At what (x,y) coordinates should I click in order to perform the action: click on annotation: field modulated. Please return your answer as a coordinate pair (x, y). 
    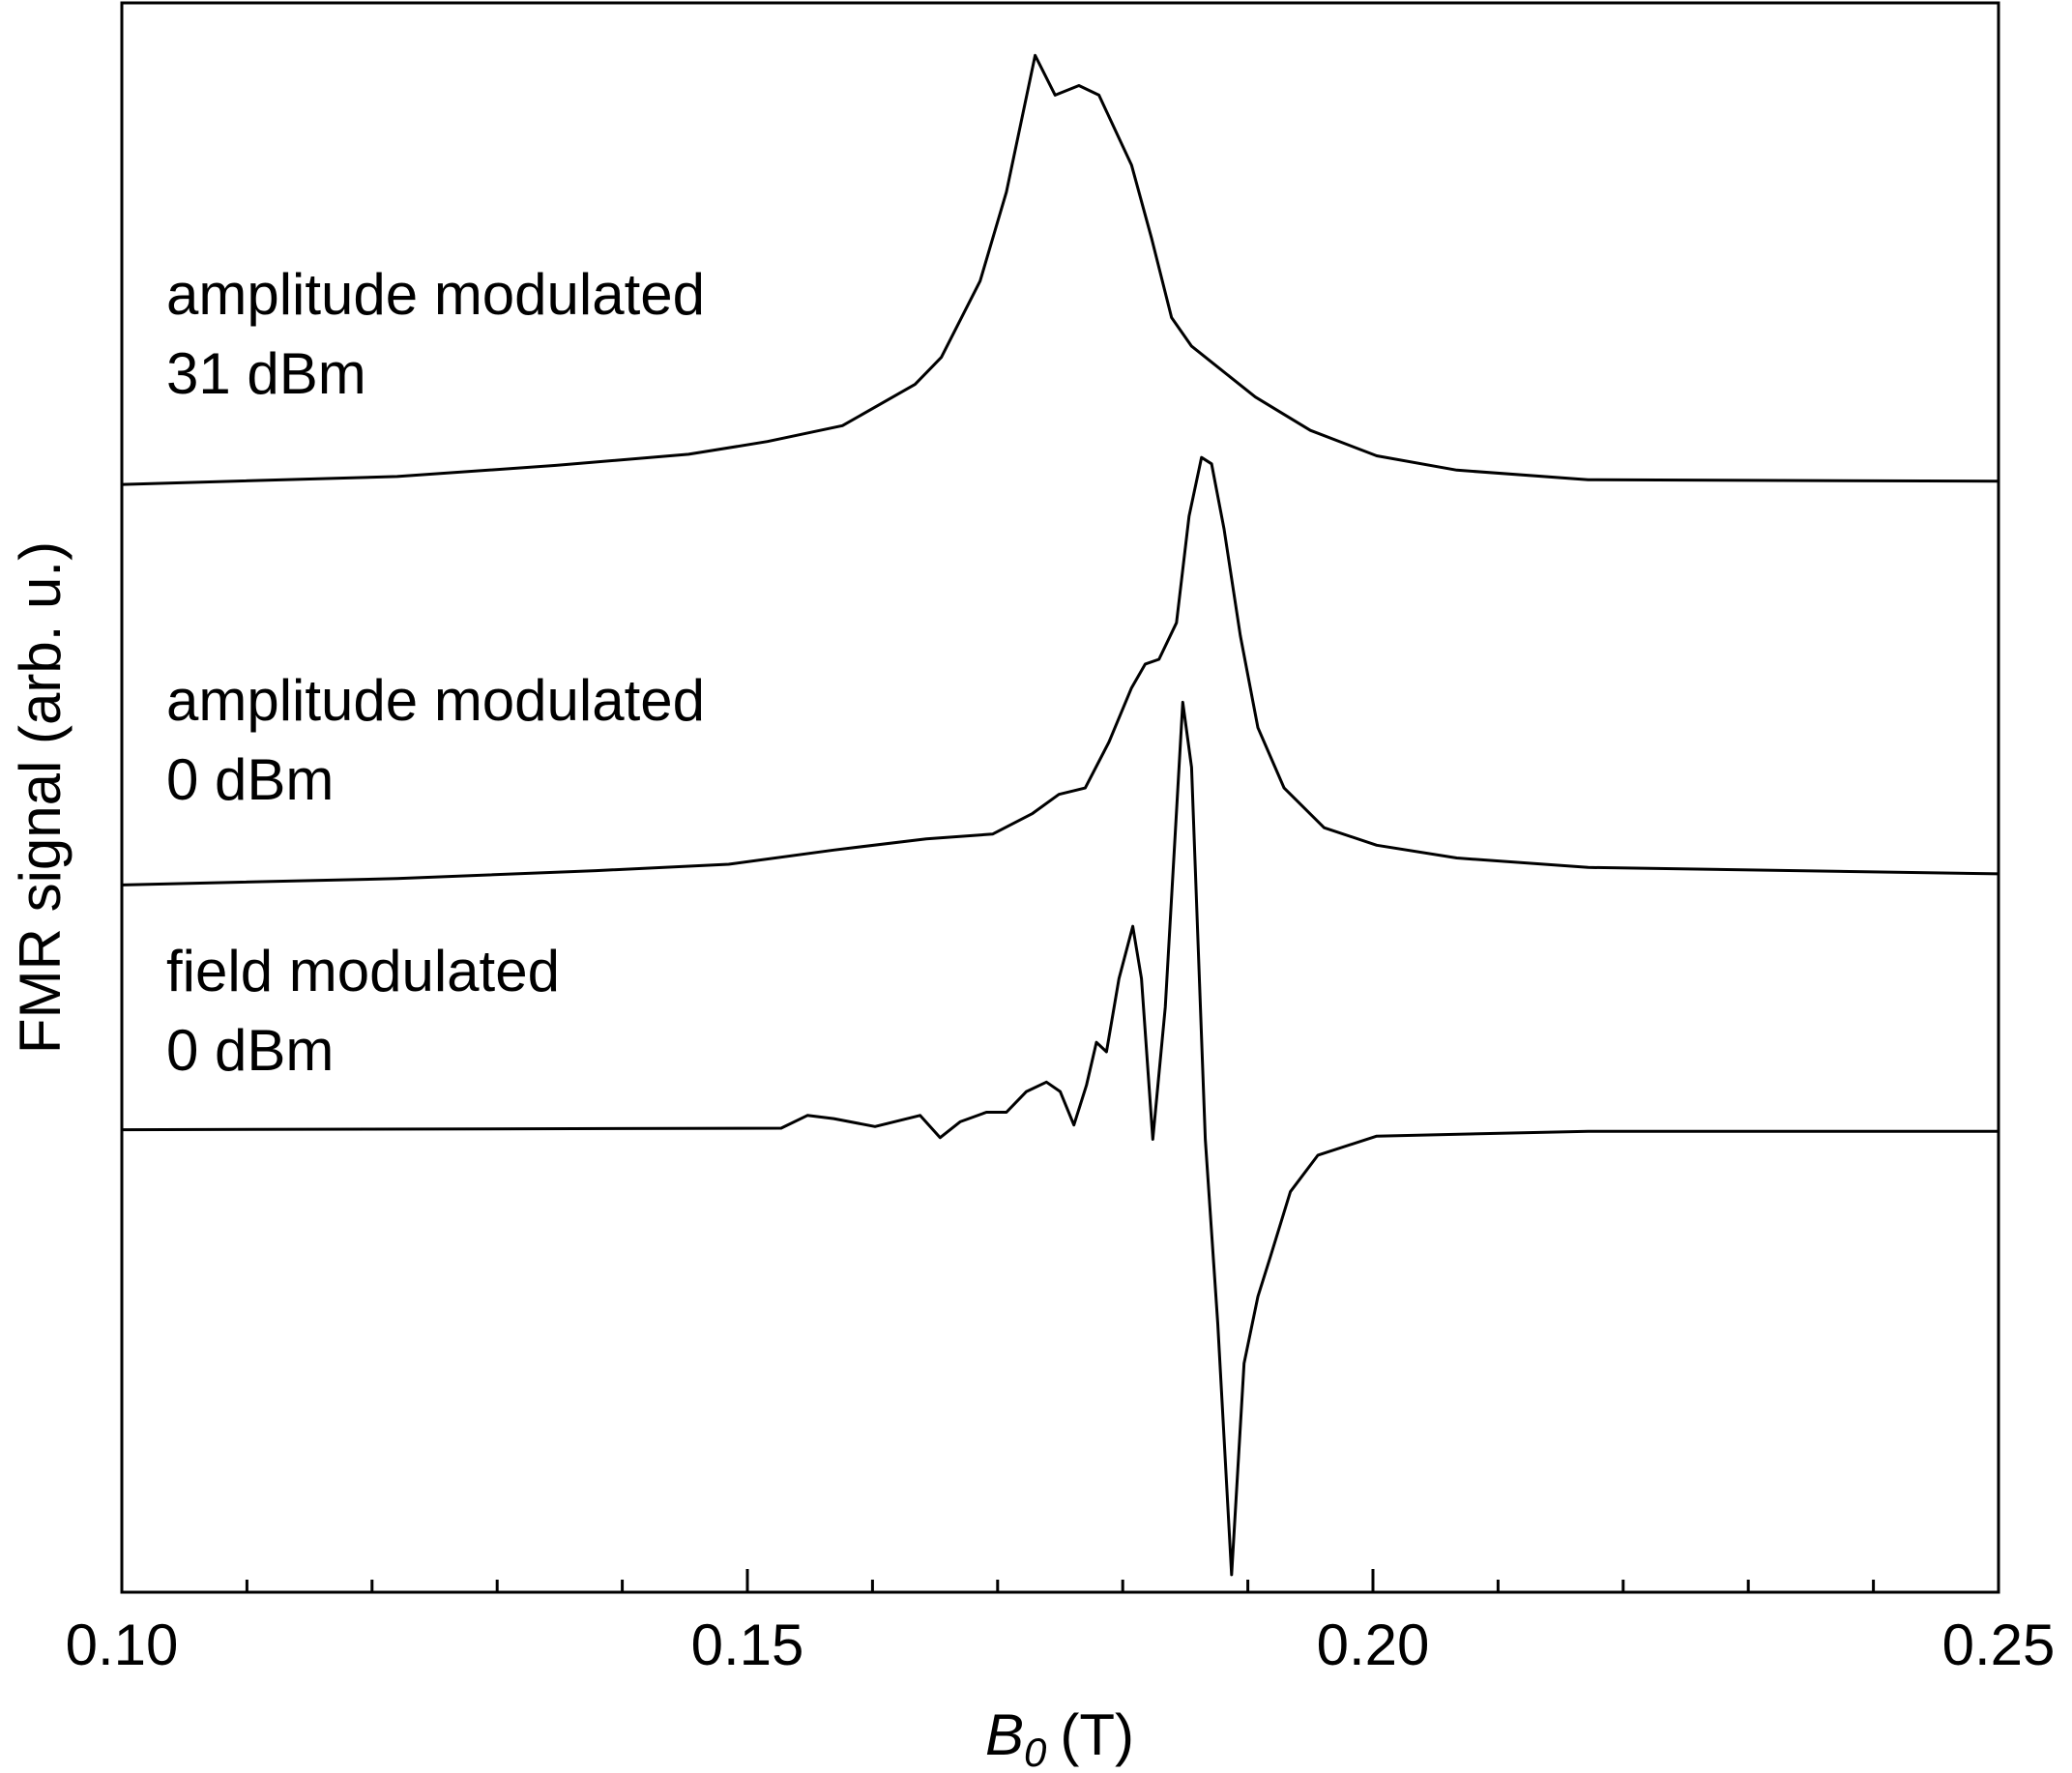
    Looking at the image, I should click on (363, 971).